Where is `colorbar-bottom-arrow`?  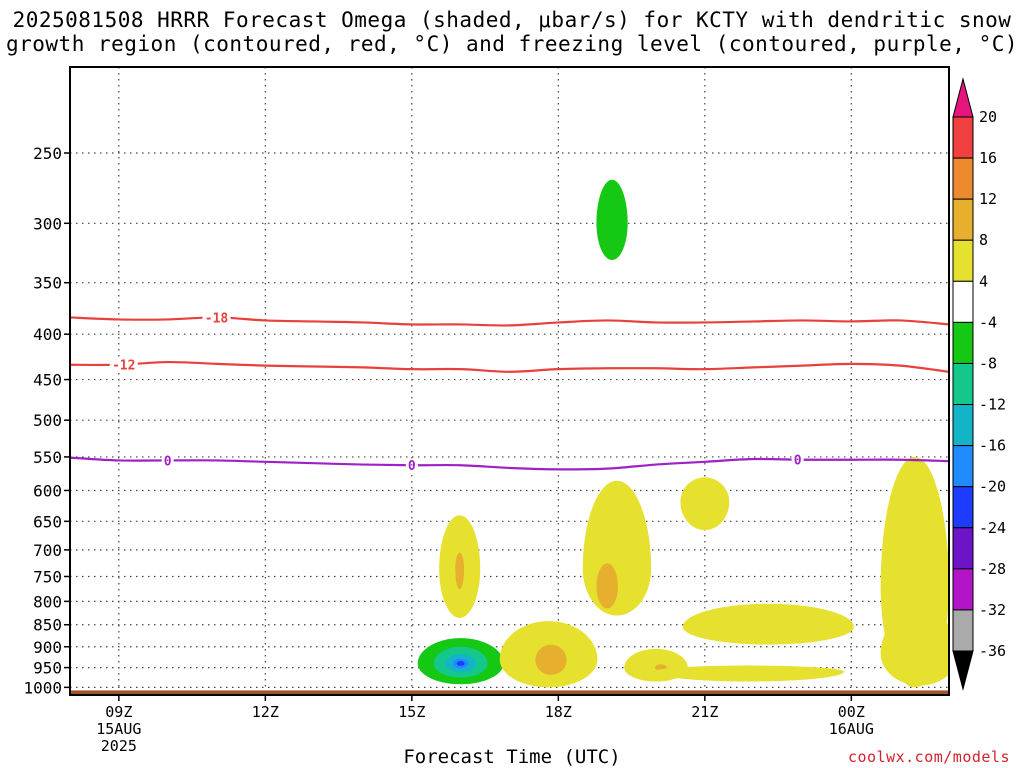
colorbar-bottom-arrow is located at coordinates (963, 670).